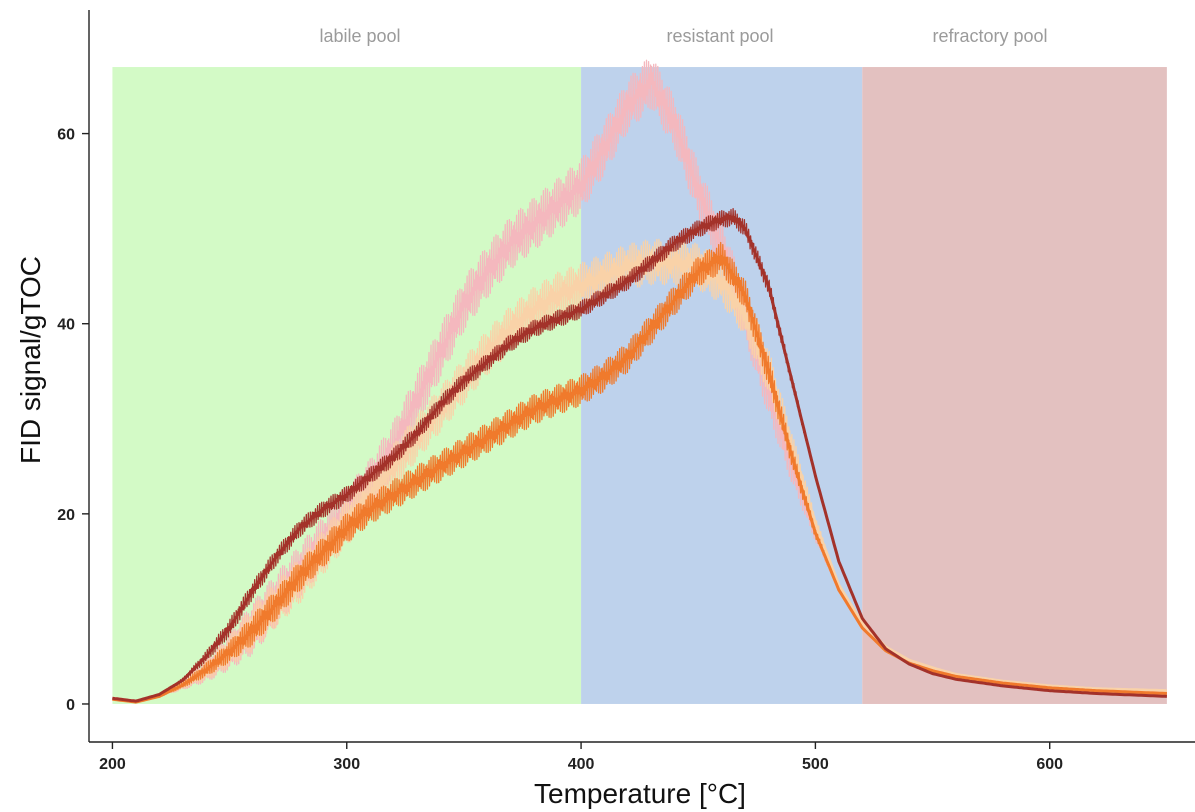 The height and width of the screenshot is (812, 1195). I want to click on x-tick-label: 400, so click(581, 764).